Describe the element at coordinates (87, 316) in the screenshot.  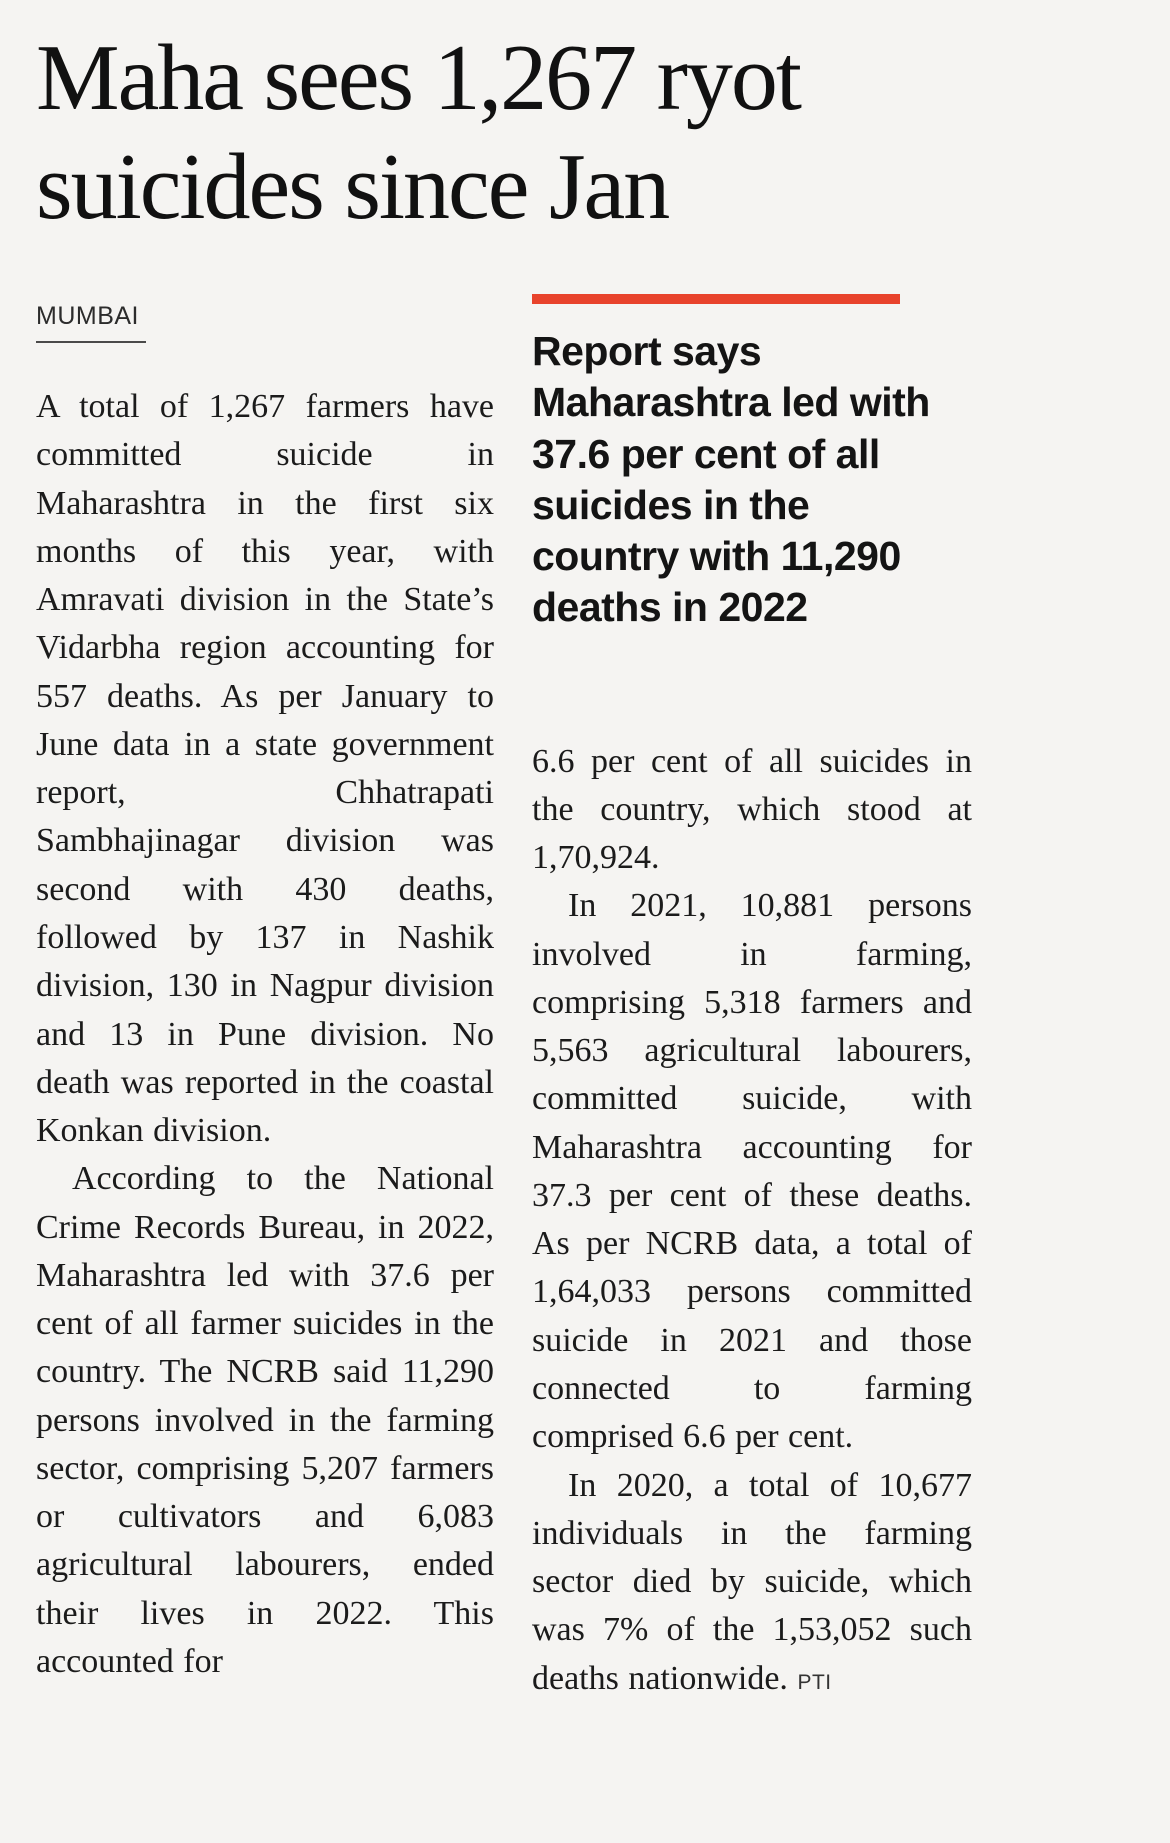
I see `dateline: MUMBAI` at that location.